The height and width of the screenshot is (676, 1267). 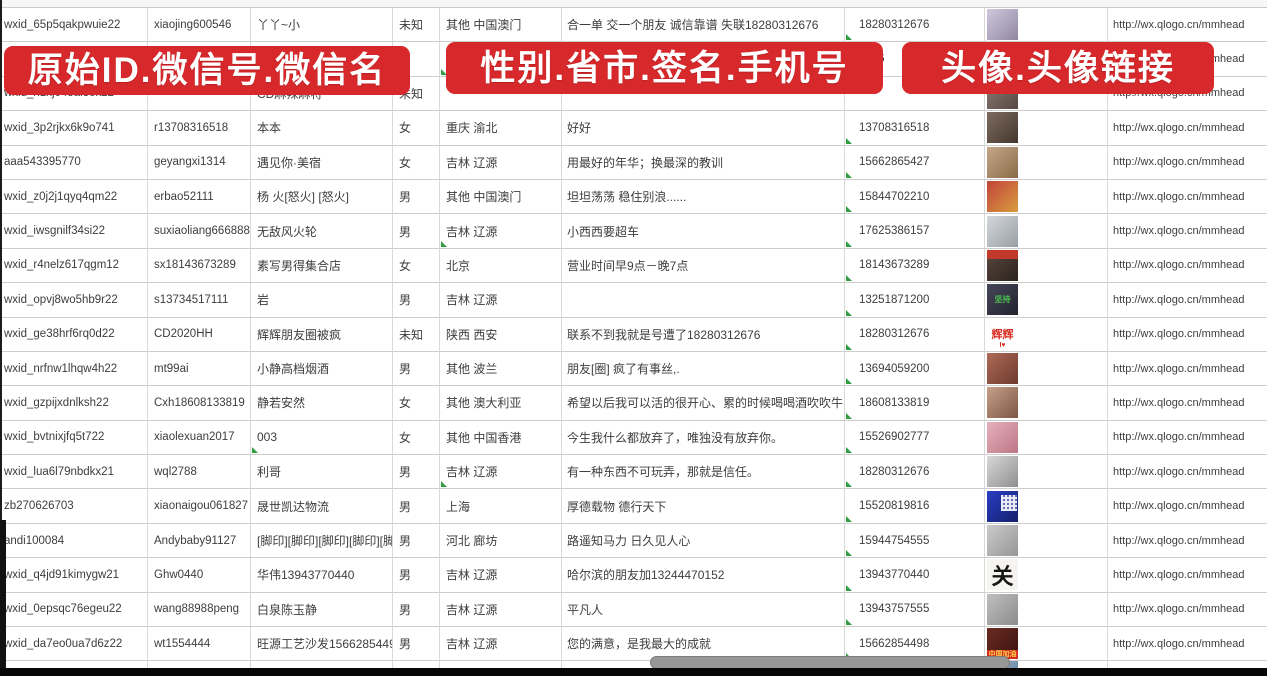 What do you see at coordinates (74, 541) in the screenshot?
I see `cell-wxid: andi100084` at bounding box center [74, 541].